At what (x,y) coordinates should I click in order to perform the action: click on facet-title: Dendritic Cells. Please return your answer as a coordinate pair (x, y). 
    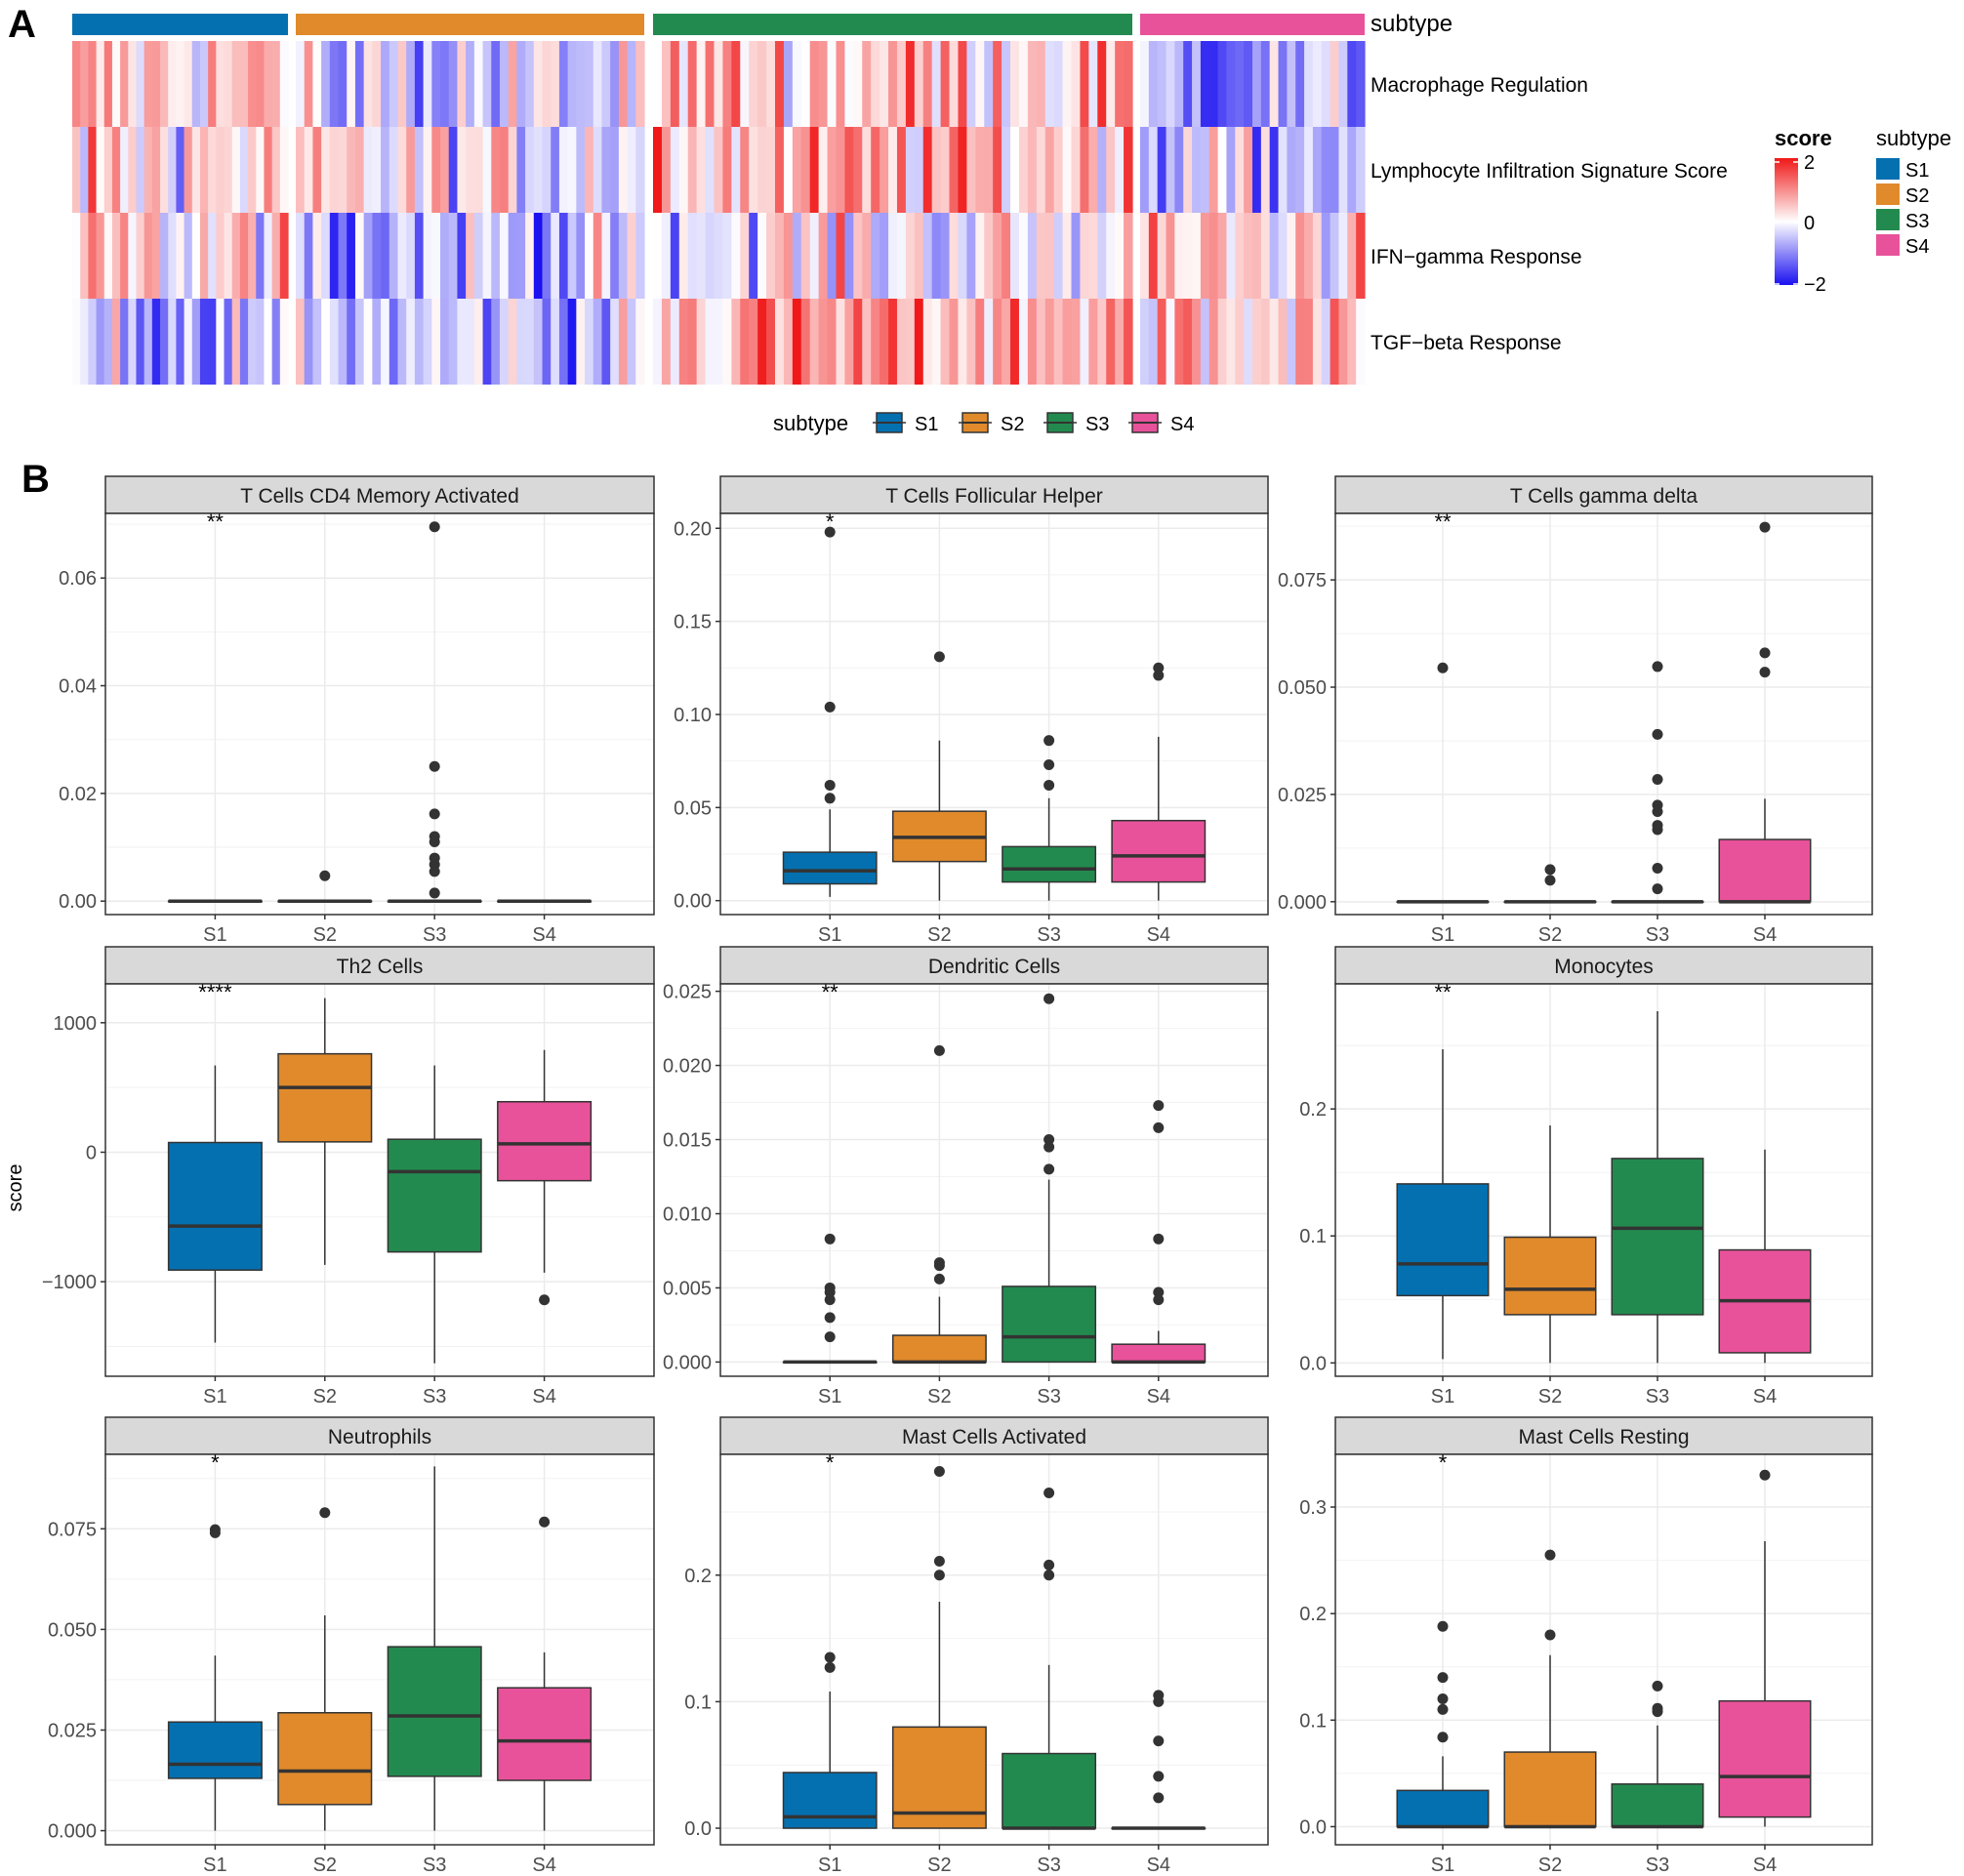
    Looking at the image, I should click on (994, 967).